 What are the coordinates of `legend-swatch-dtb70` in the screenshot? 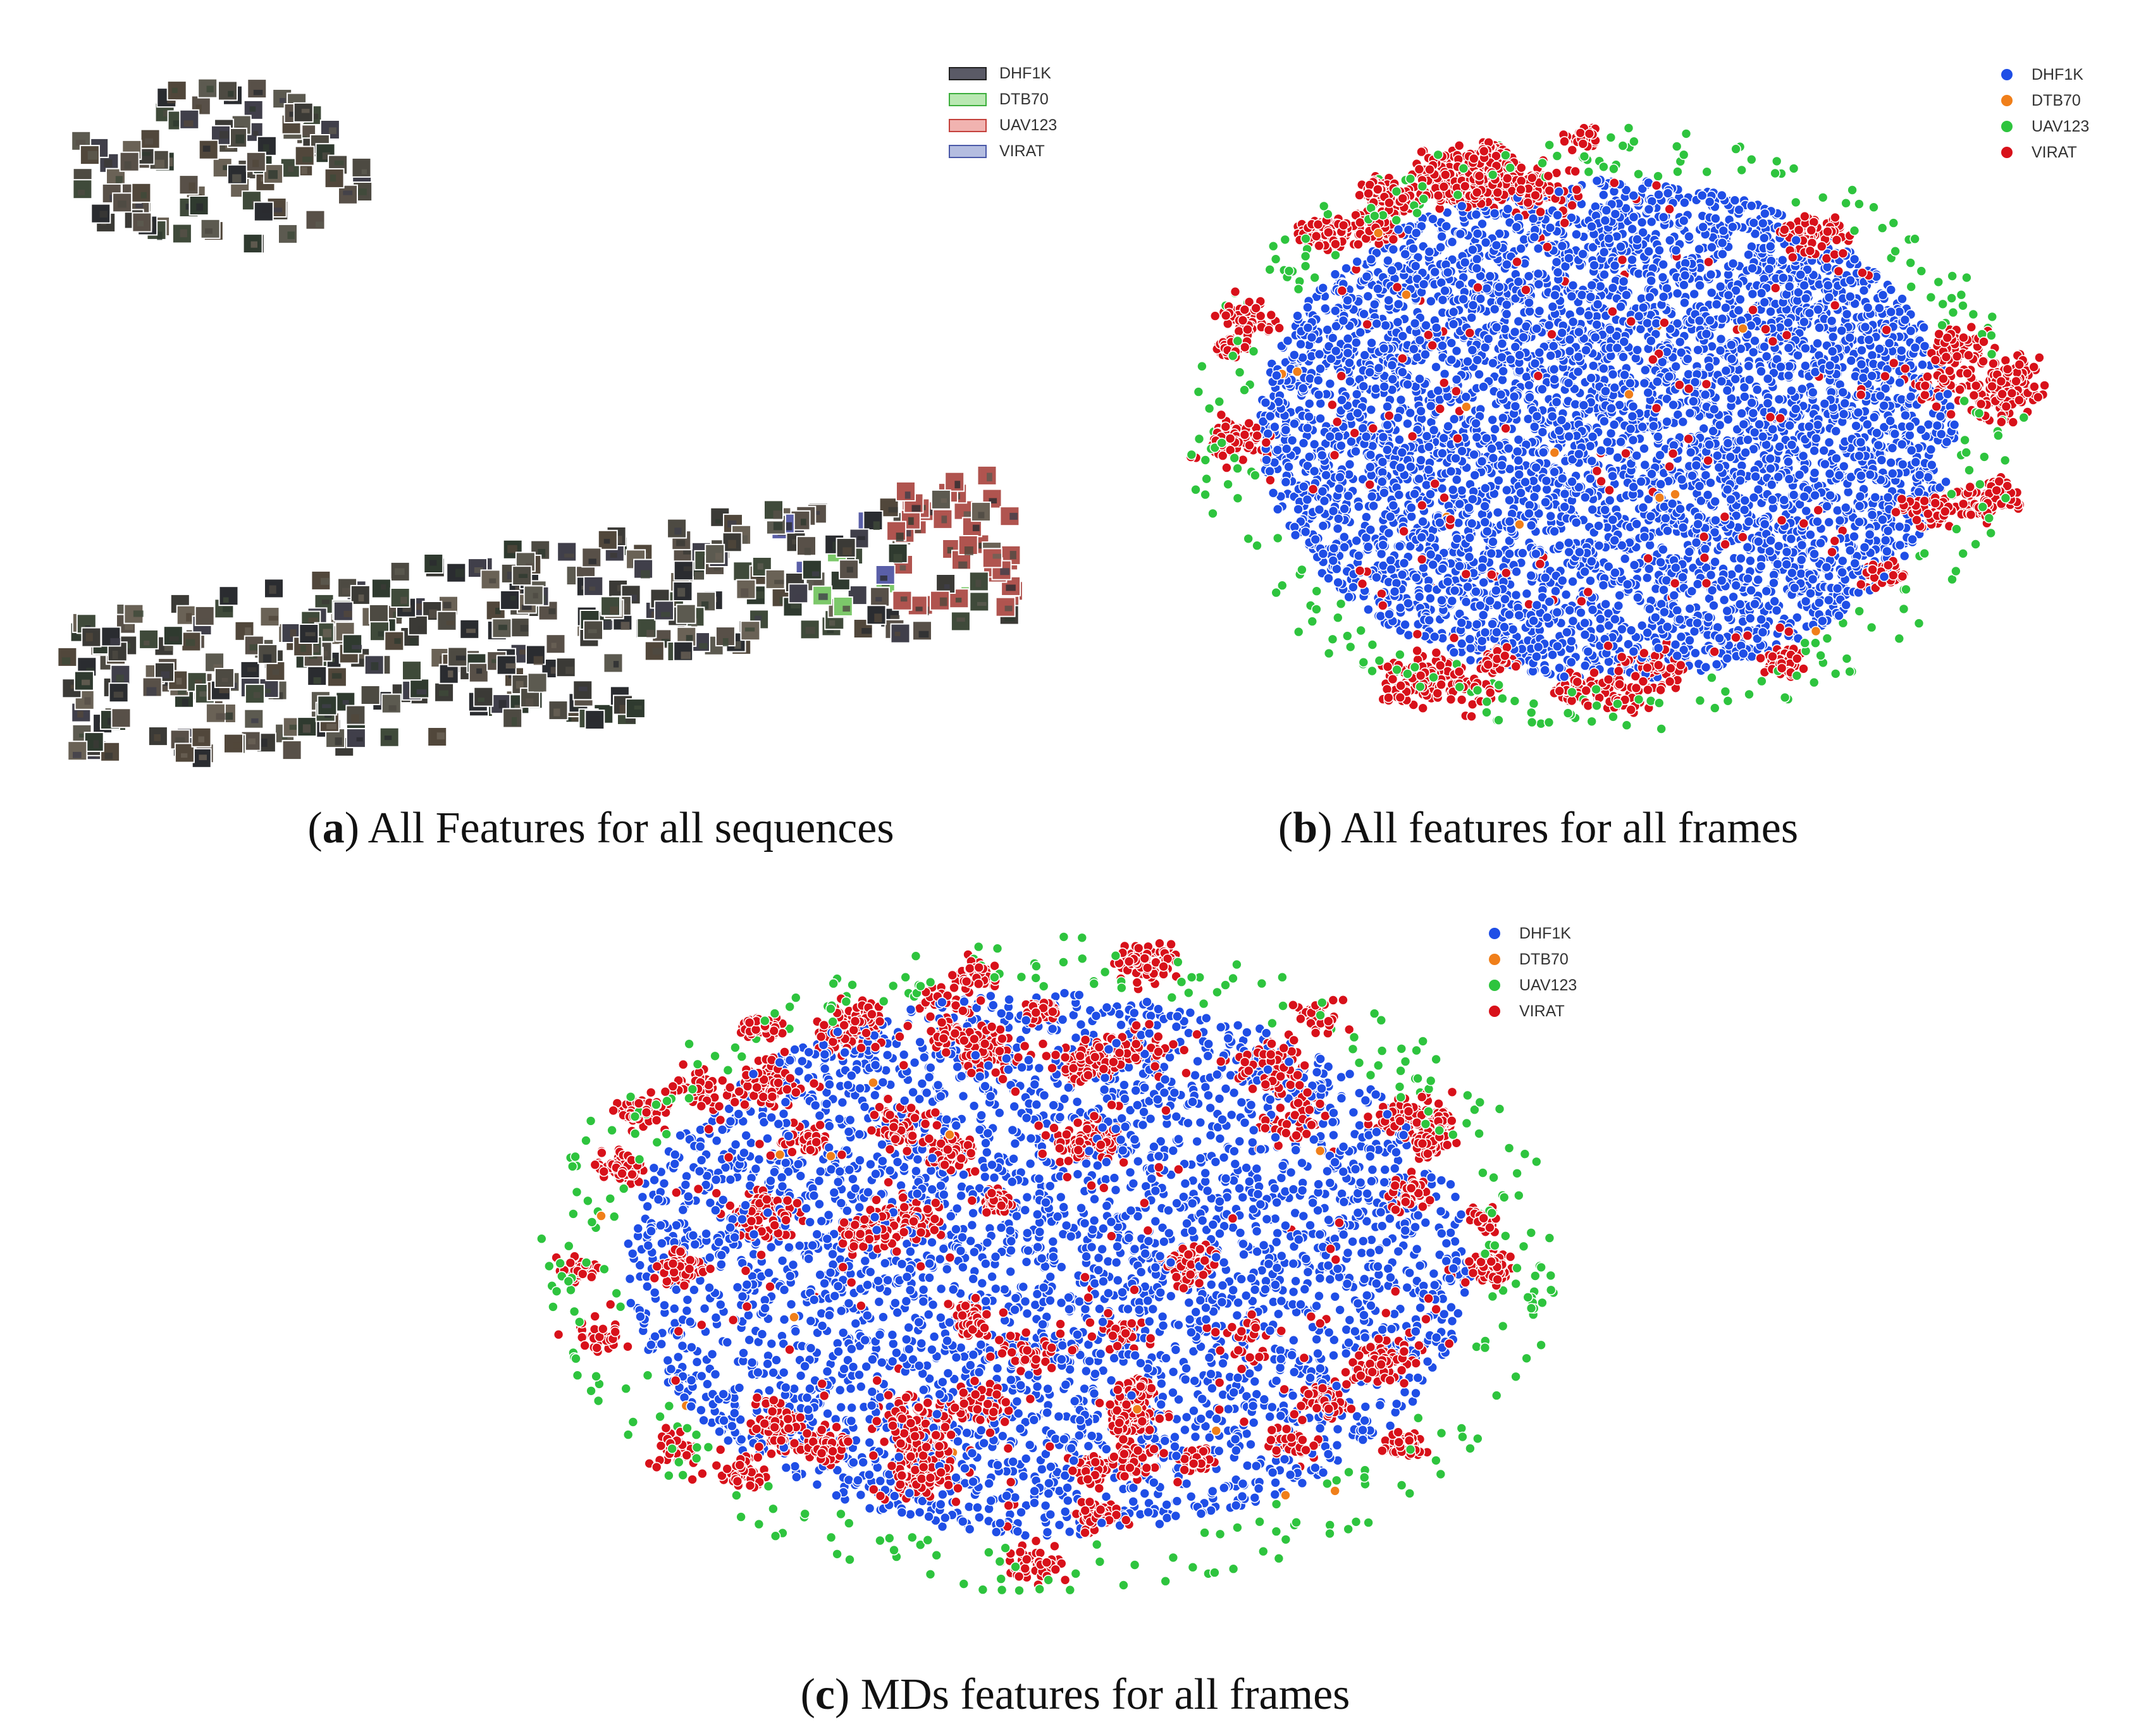 It's located at (968, 99).